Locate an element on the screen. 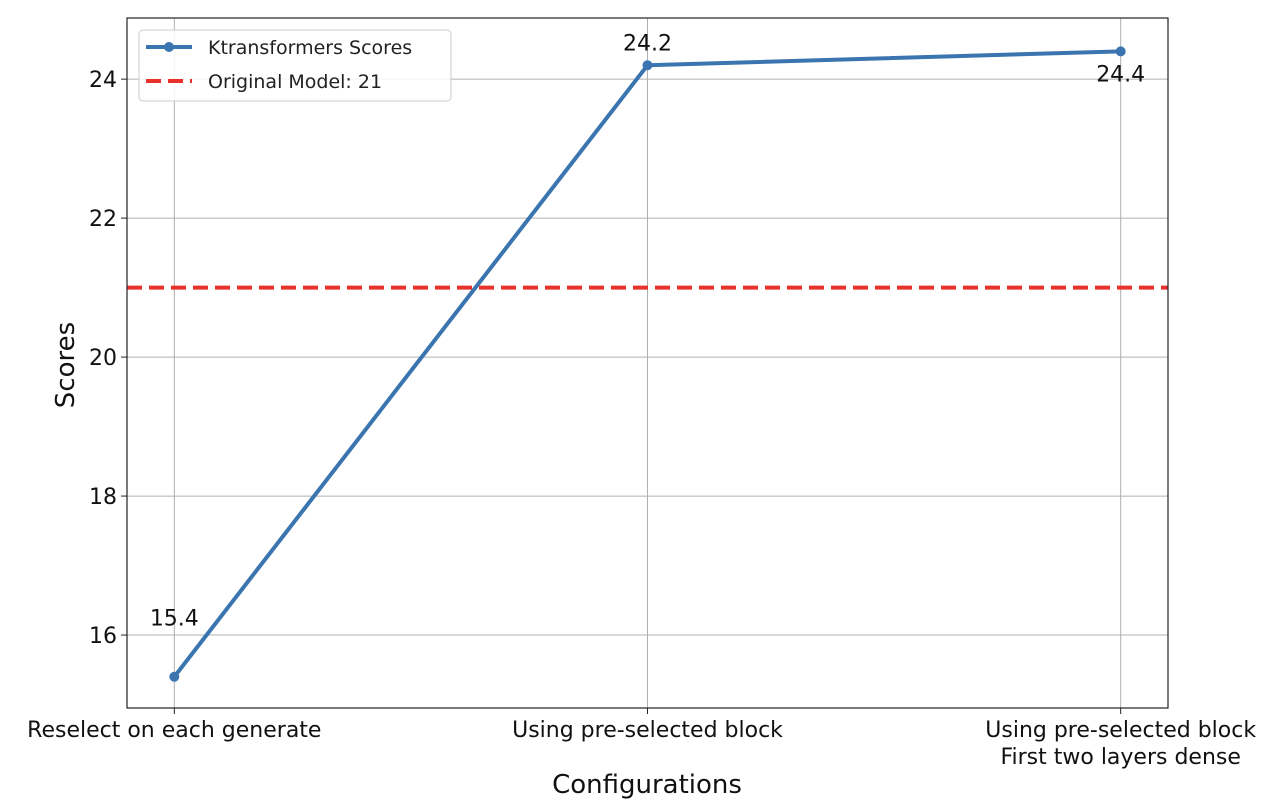 The image size is (1280, 803). y-tick-label: 16 is located at coordinates (103, 636).